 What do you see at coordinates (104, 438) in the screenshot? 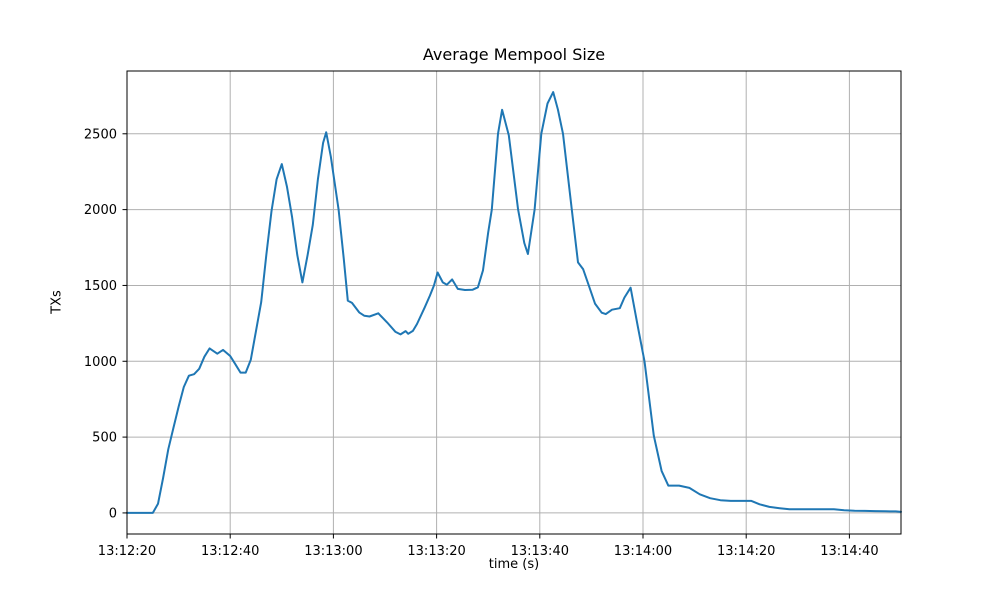
I see `y-tick-label: 500` at bounding box center [104, 438].